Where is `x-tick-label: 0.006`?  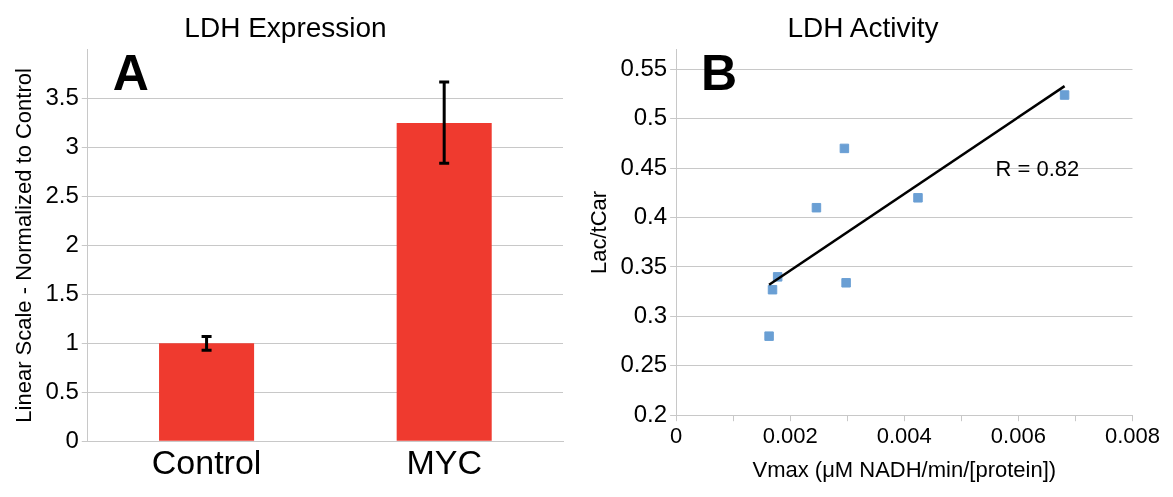 x-tick-label: 0.006 is located at coordinates (1018, 436).